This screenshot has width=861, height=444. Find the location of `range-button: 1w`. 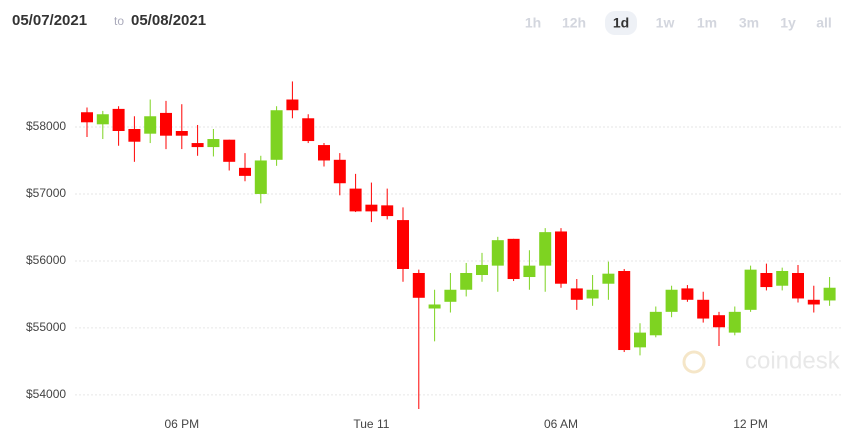

range-button: 1w is located at coordinates (665, 23).